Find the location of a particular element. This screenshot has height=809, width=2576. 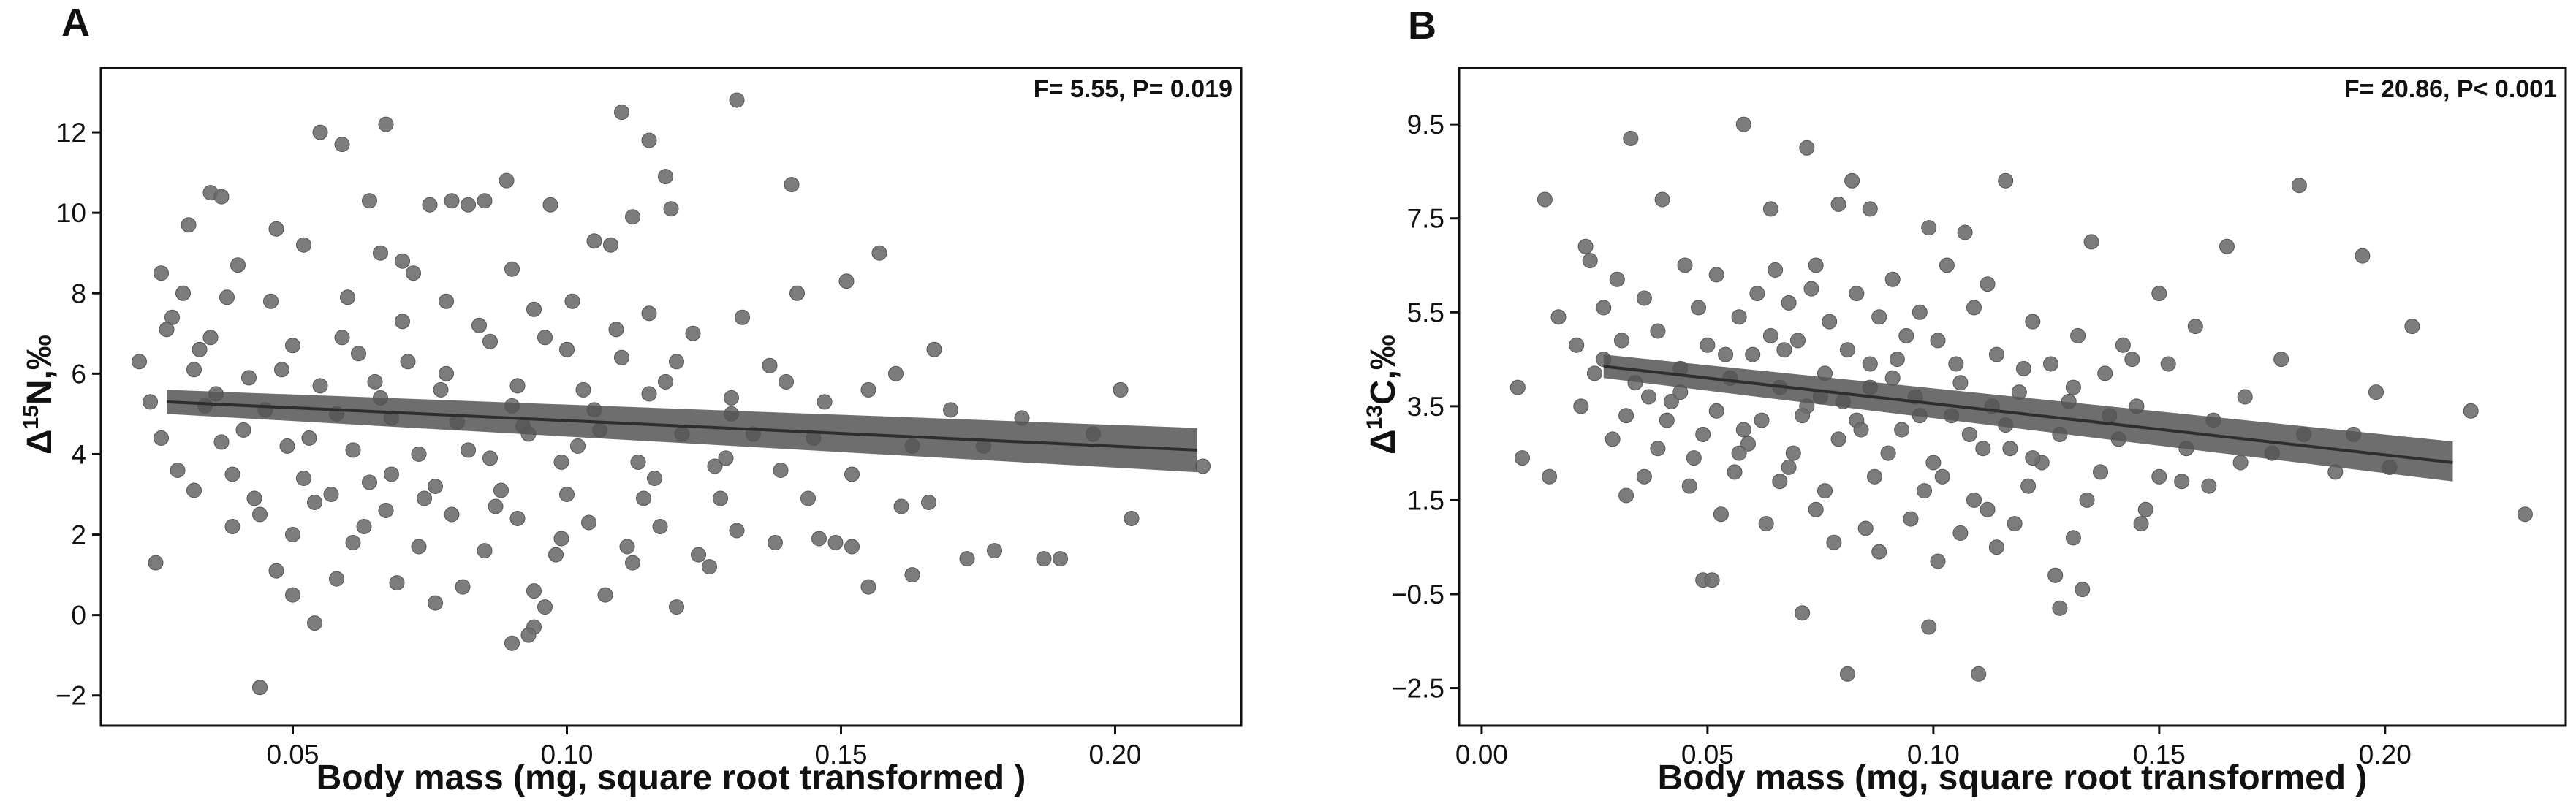

y-tick-label: −0.5 is located at coordinates (1417, 595).